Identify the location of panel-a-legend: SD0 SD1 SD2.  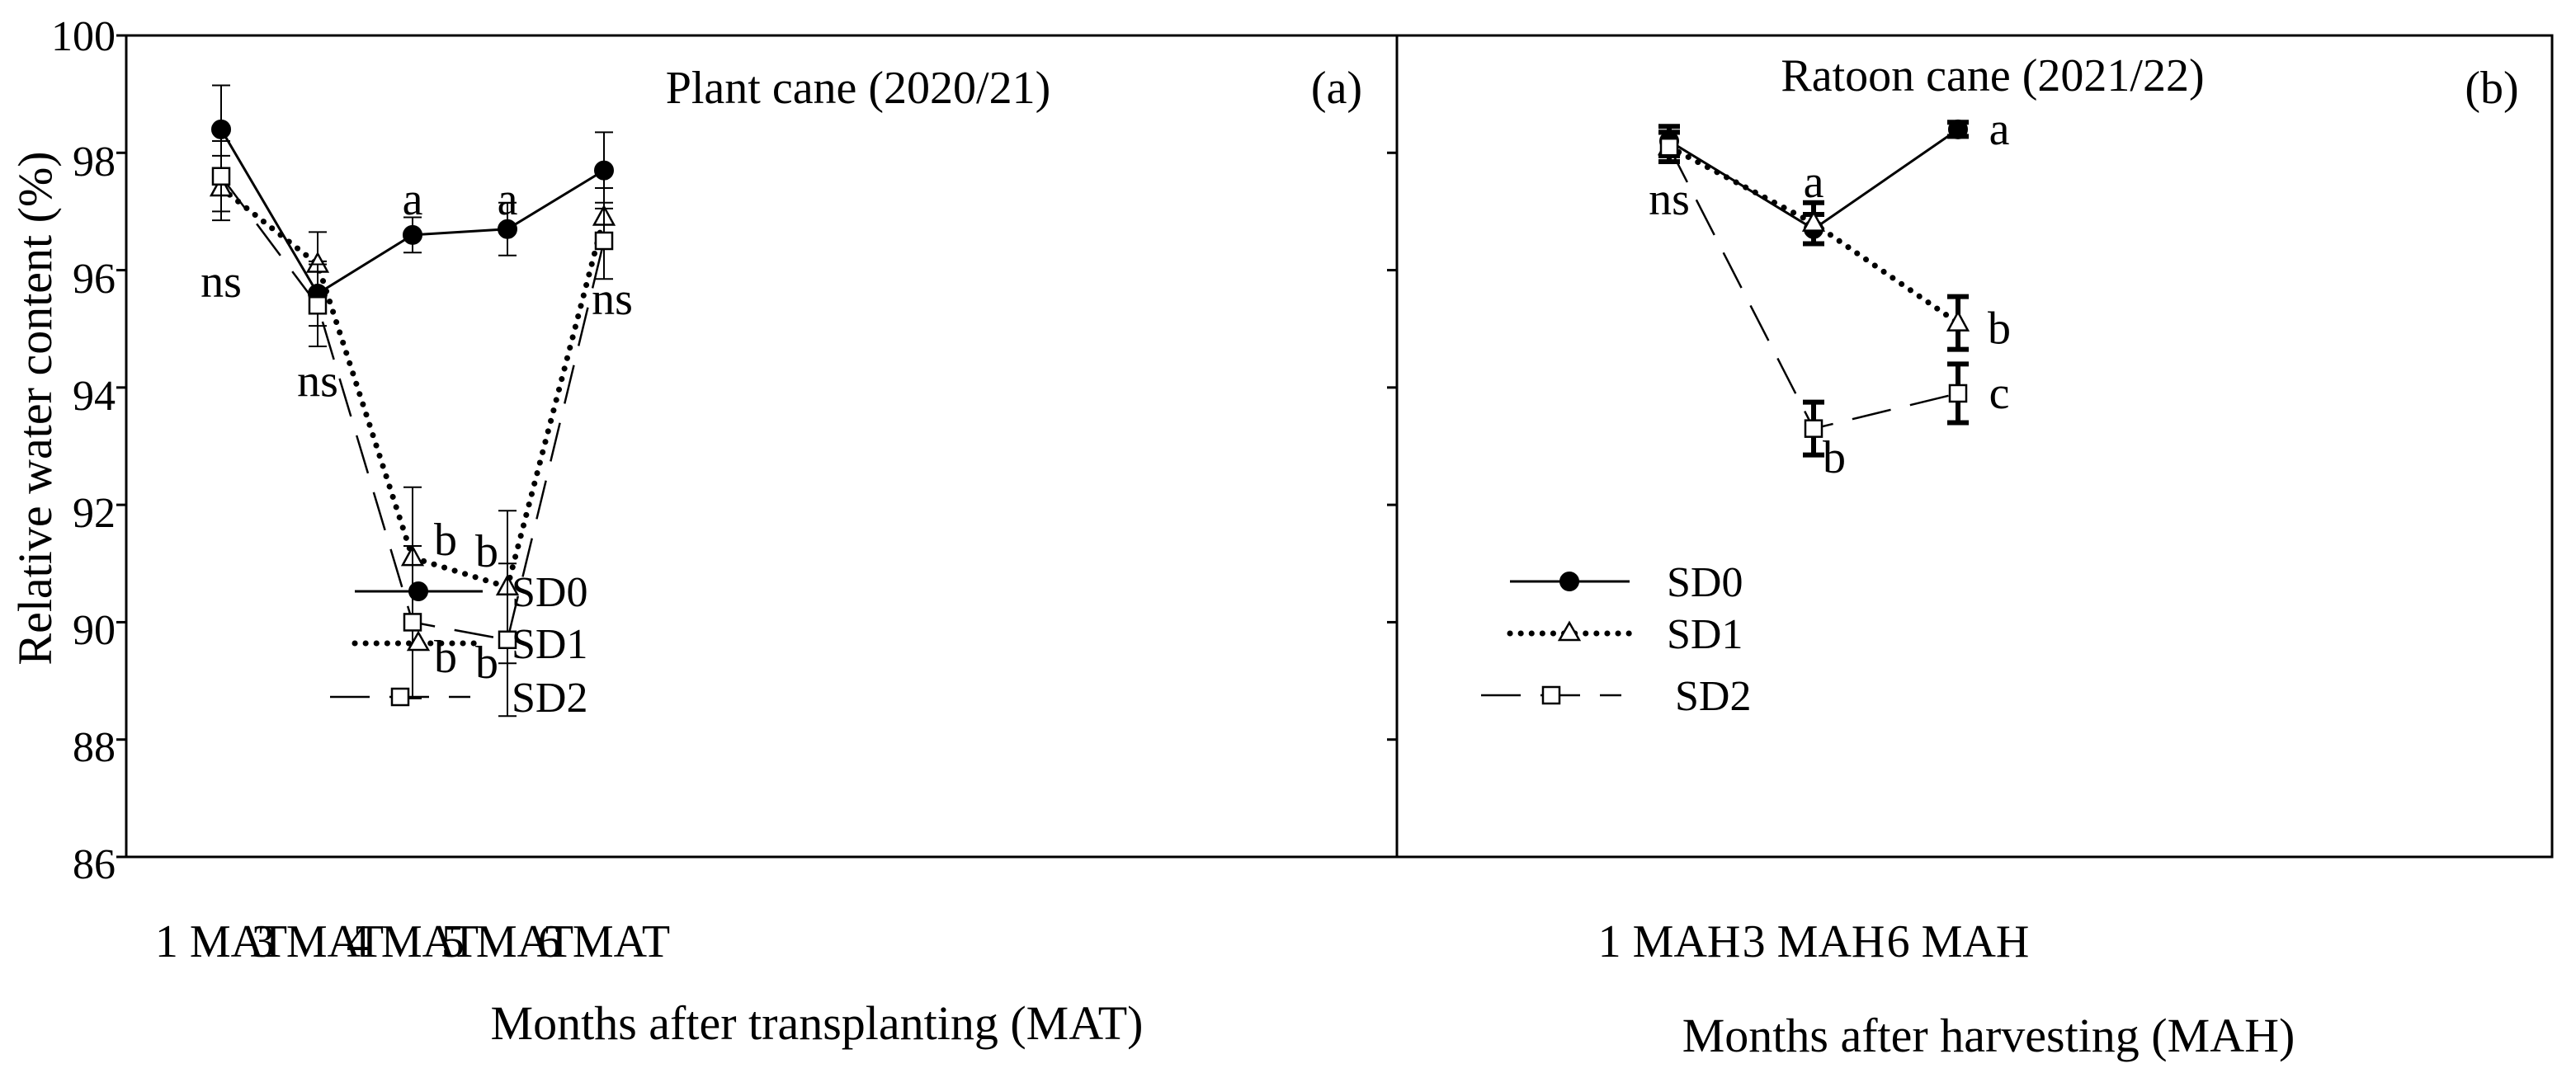
(458, 645).